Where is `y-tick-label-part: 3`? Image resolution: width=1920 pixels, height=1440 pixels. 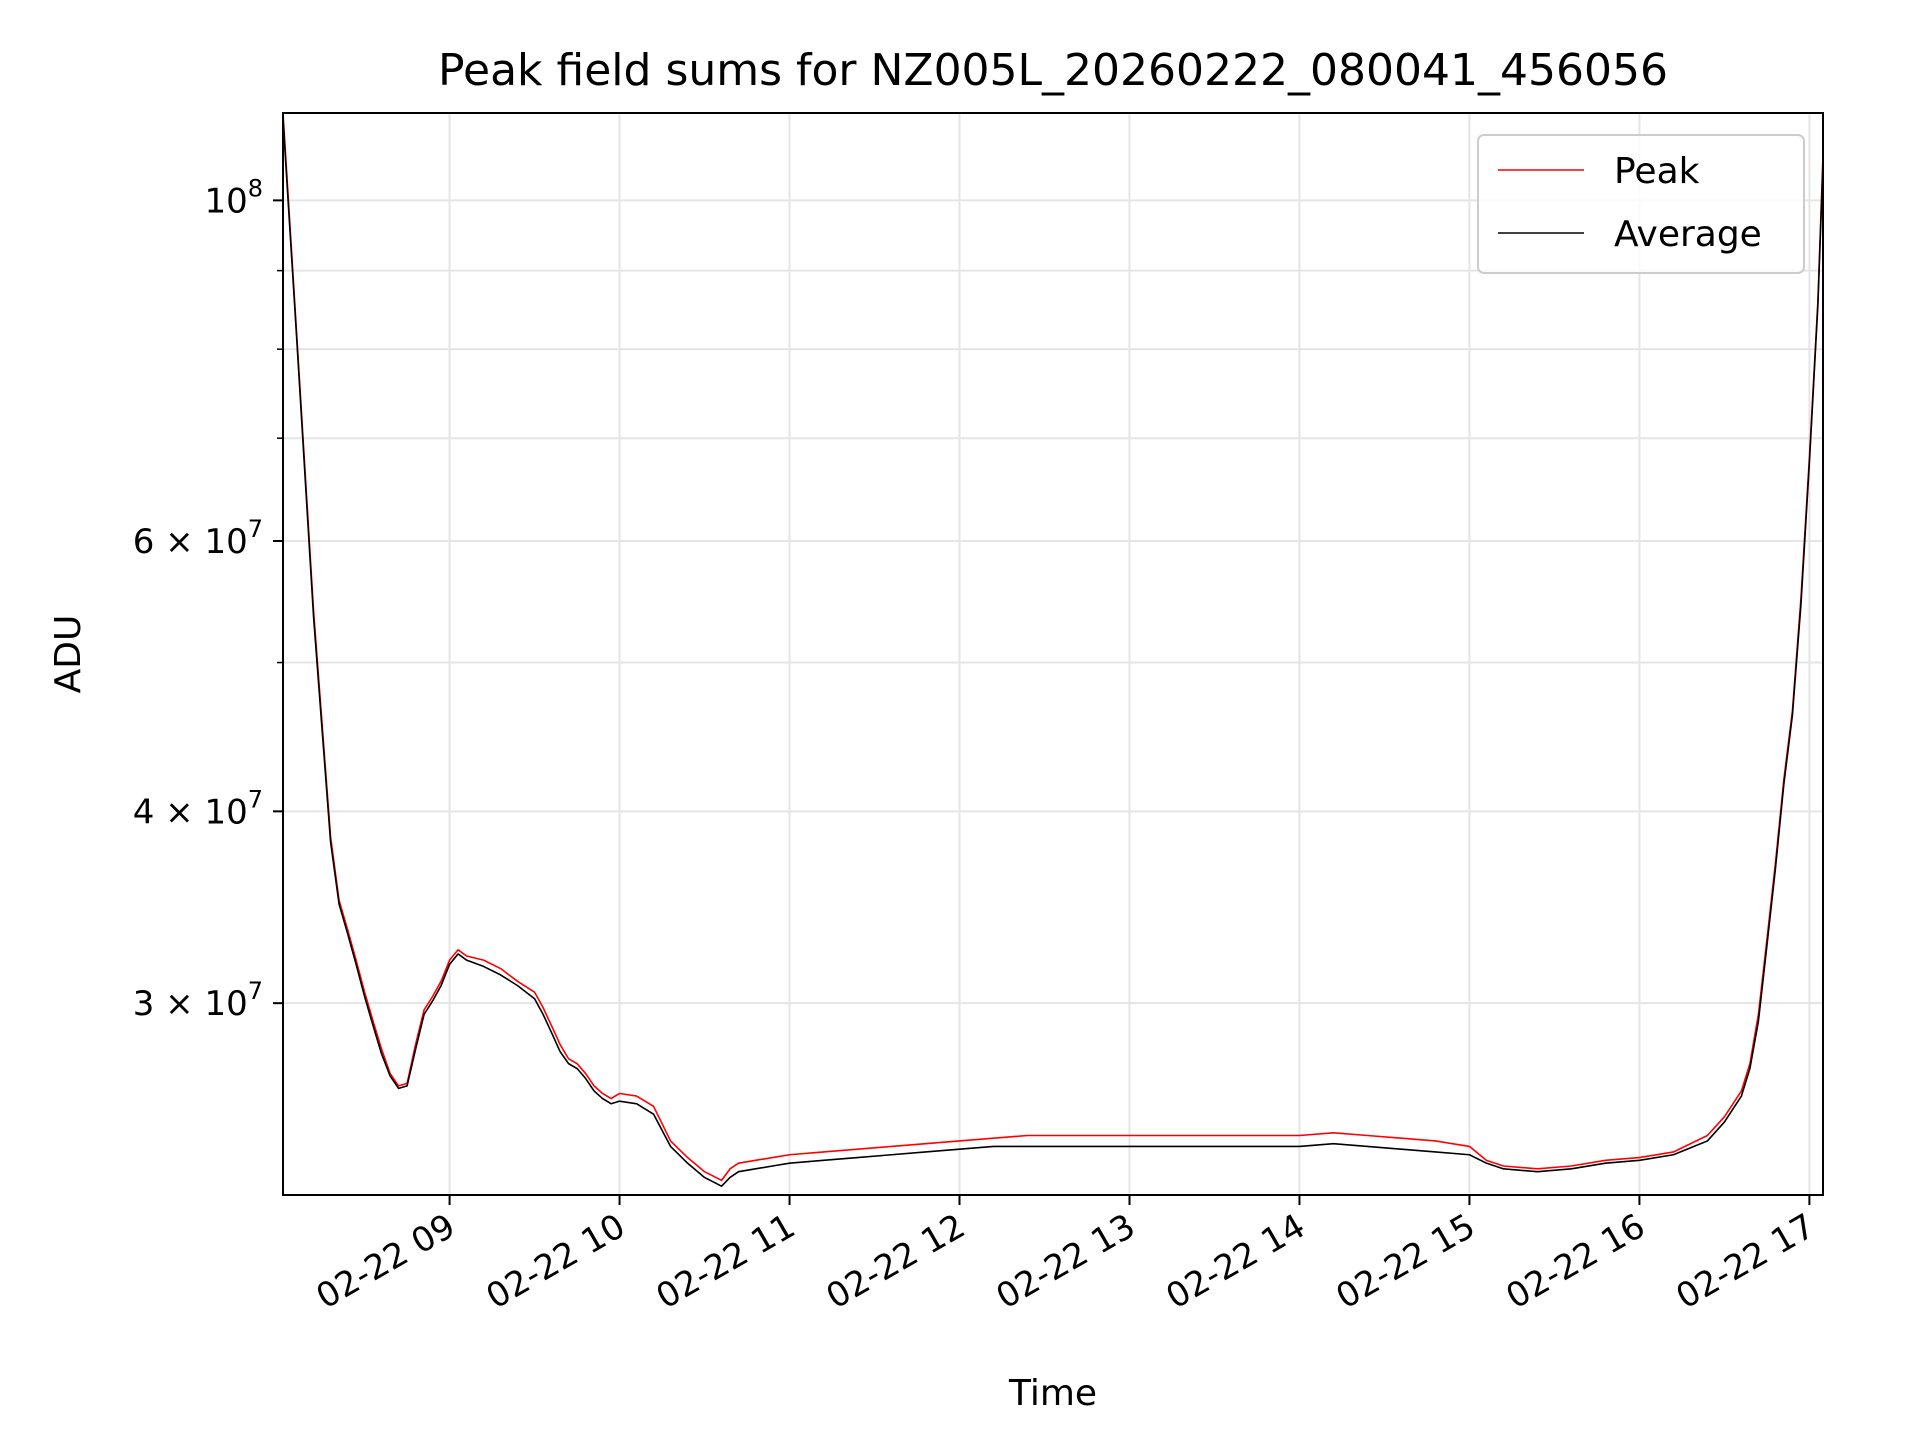 y-tick-label-part: 3 is located at coordinates (144, 1004).